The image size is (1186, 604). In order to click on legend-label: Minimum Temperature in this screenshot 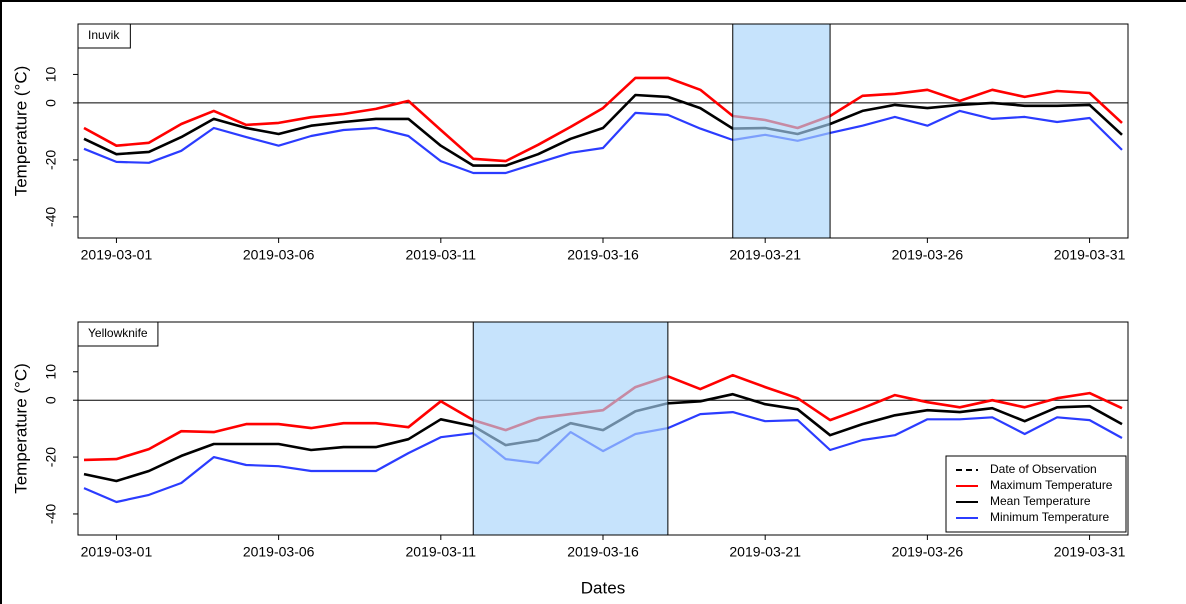, I will do `click(1049, 517)`.